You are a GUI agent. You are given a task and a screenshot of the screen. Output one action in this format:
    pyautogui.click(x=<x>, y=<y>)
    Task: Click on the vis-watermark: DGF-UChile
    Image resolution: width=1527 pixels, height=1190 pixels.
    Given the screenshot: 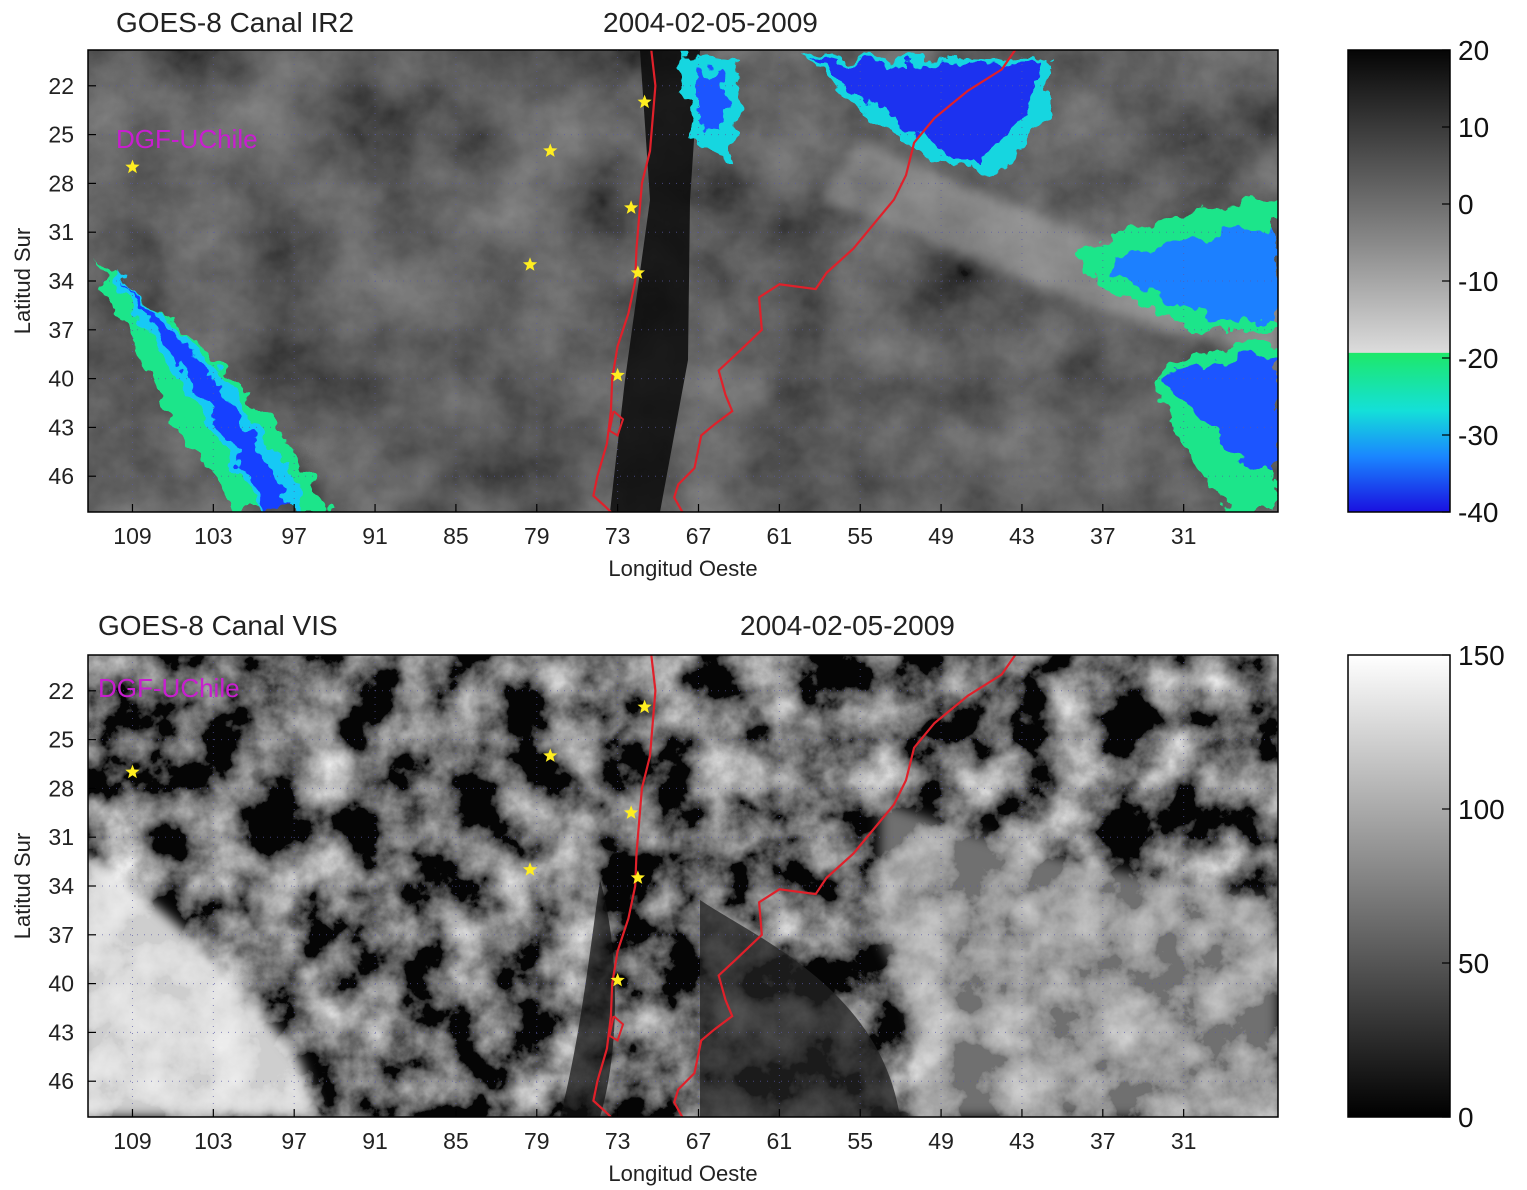 What is the action you would take?
    pyautogui.click(x=169, y=688)
    